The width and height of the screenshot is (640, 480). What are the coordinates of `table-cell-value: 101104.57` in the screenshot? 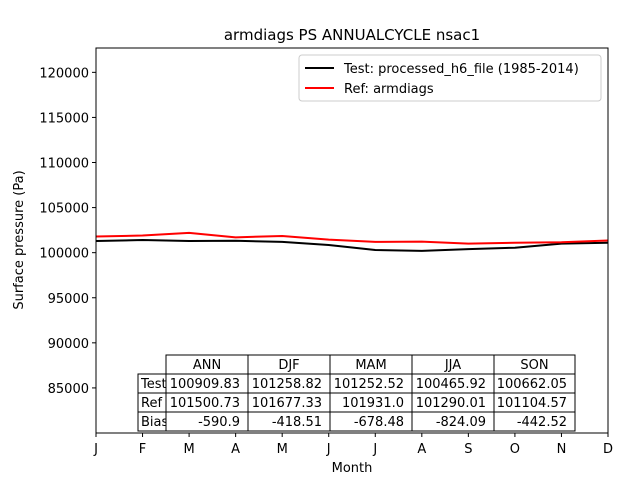 It's located at (532, 403).